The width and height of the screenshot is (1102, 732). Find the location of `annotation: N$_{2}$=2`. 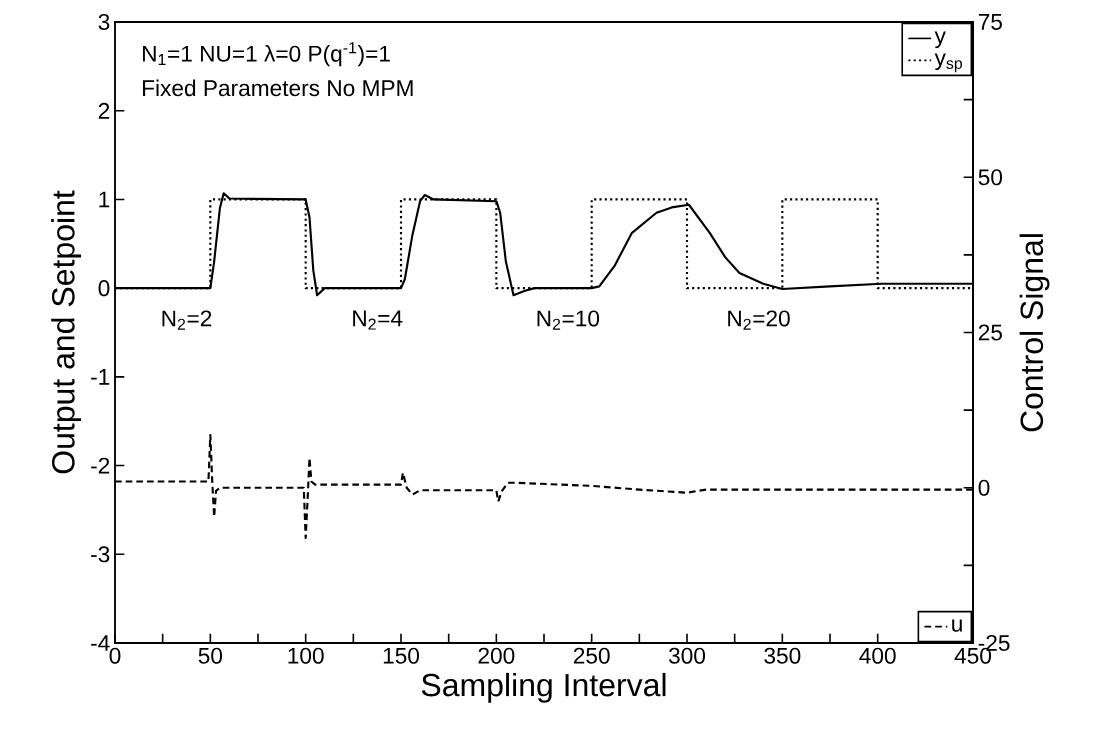

annotation: N$_{2}$=2 is located at coordinates (187, 320).